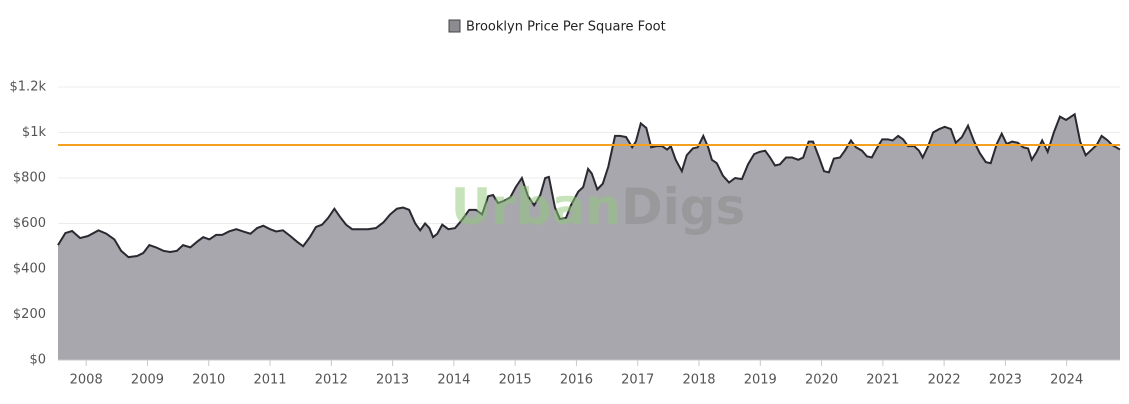 The height and width of the screenshot is (404, 1129). I want to click on watermark: UrbanDigs, so click(598, 207).